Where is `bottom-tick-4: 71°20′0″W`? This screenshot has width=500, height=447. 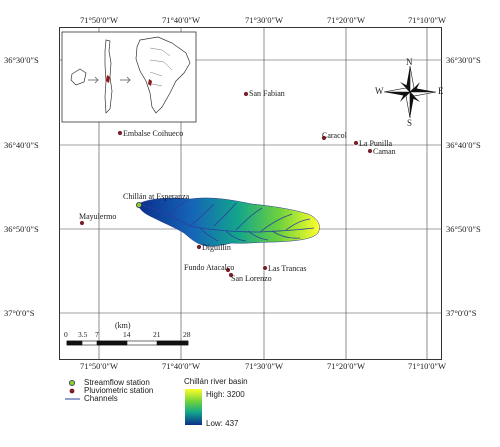
bottom-tick-4: 71°20′0″W is located at coordinates (346, 366).